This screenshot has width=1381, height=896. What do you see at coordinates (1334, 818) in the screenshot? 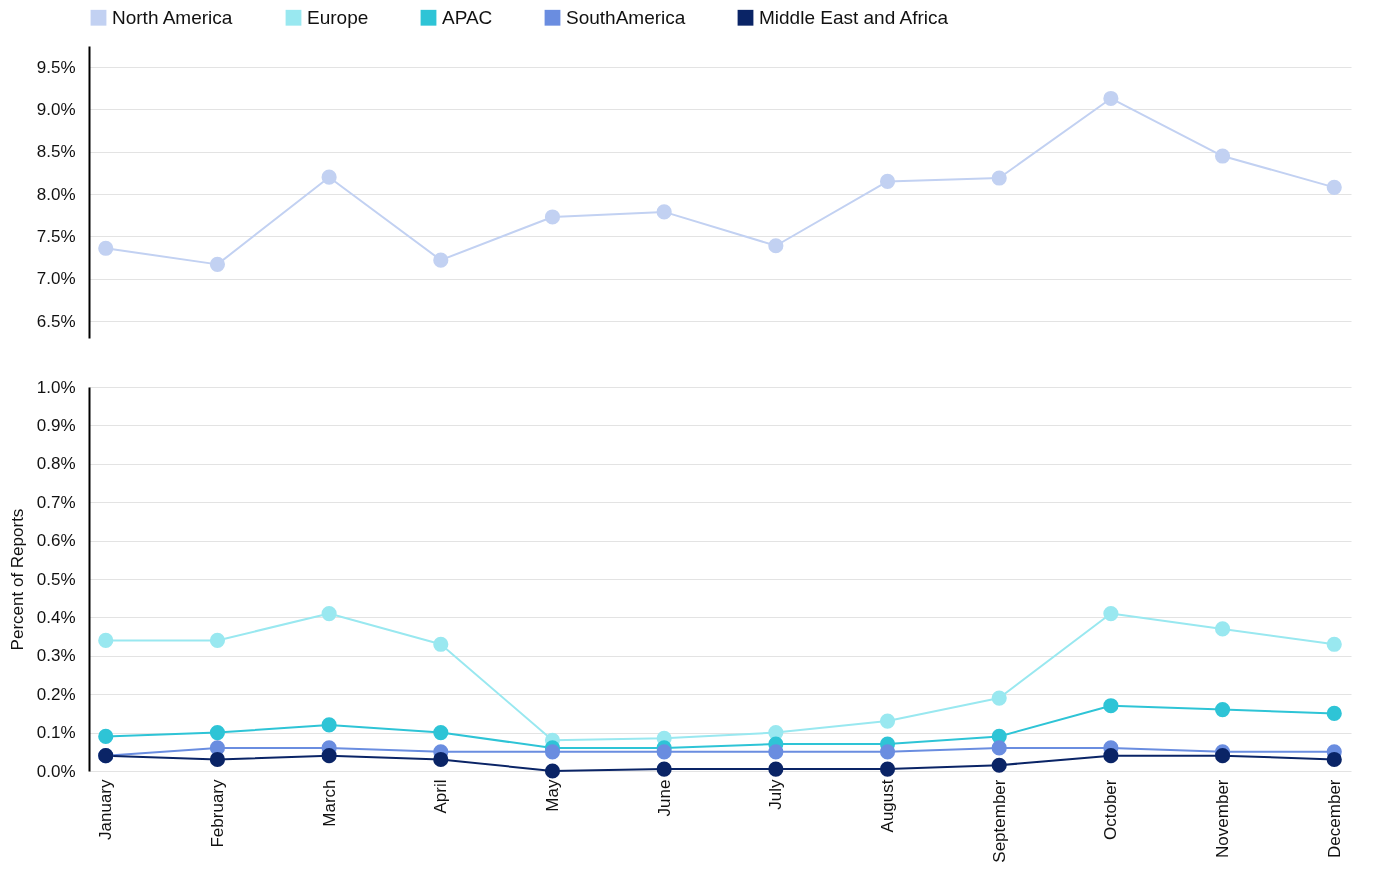
I see `x-tick-label: December` at bounding box center [1334, 818].